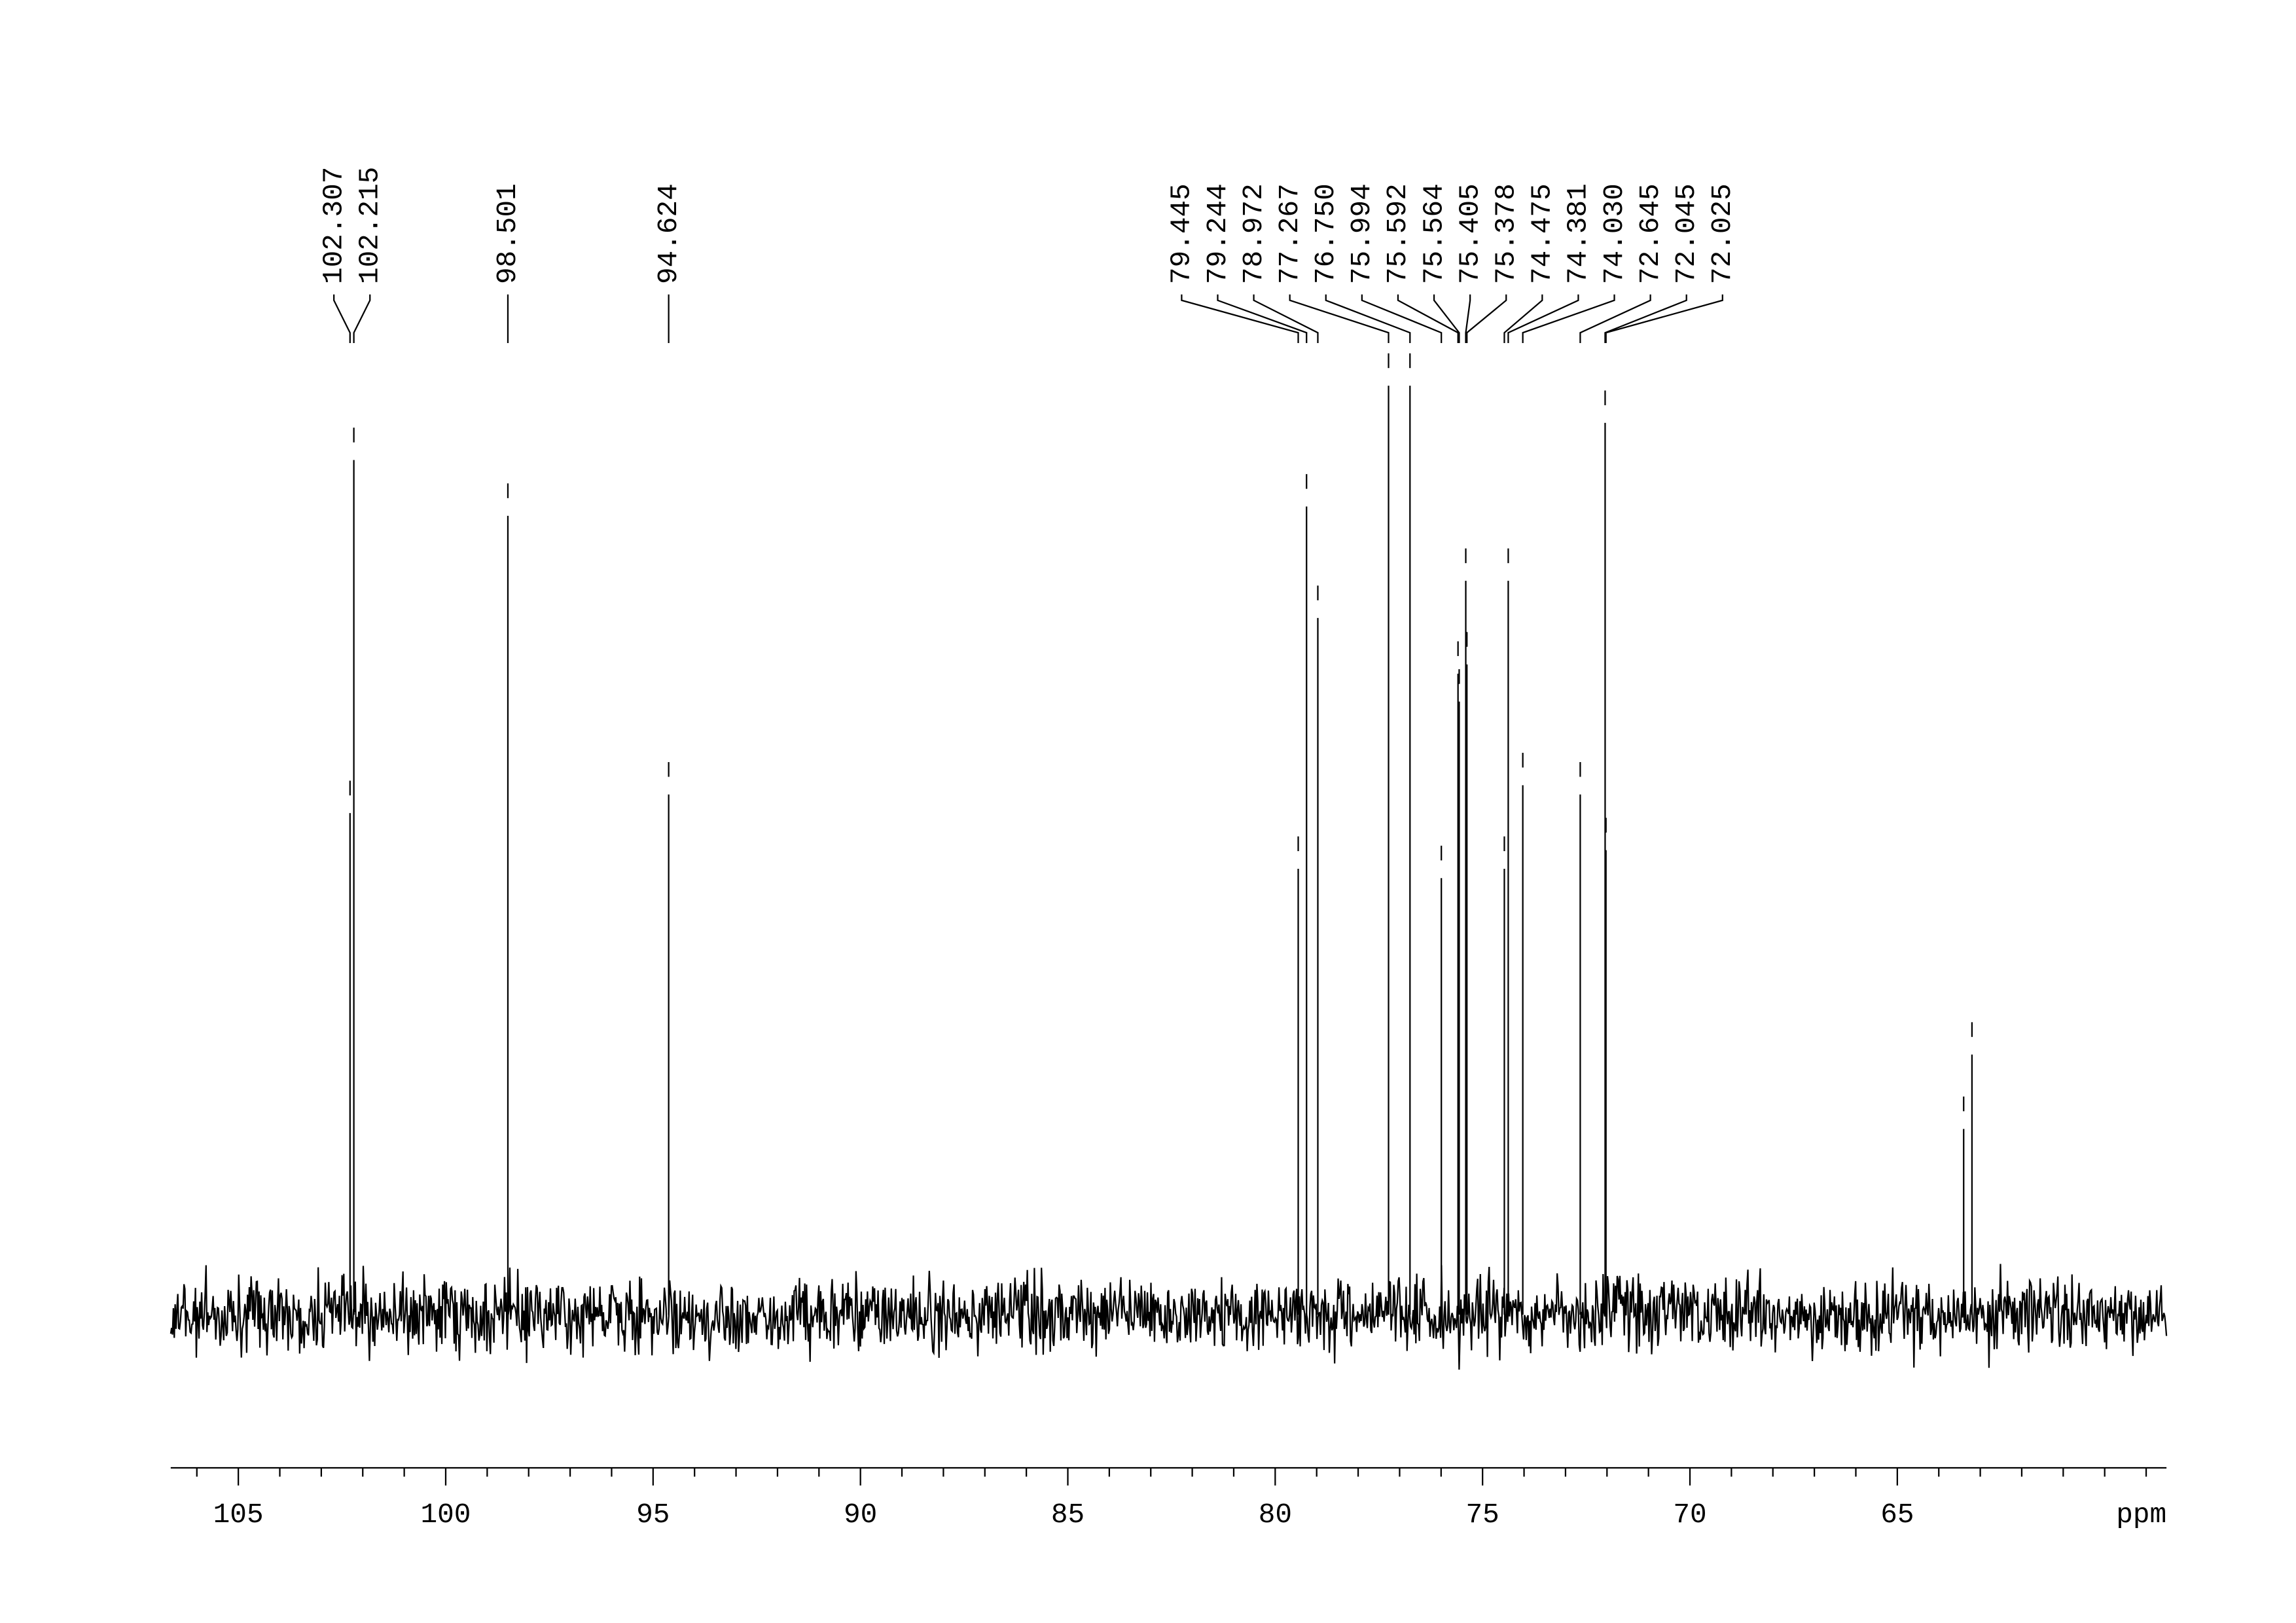 The image size is (2296, 1623). I want to click on peak-label: 102.307, so click(333, 225).